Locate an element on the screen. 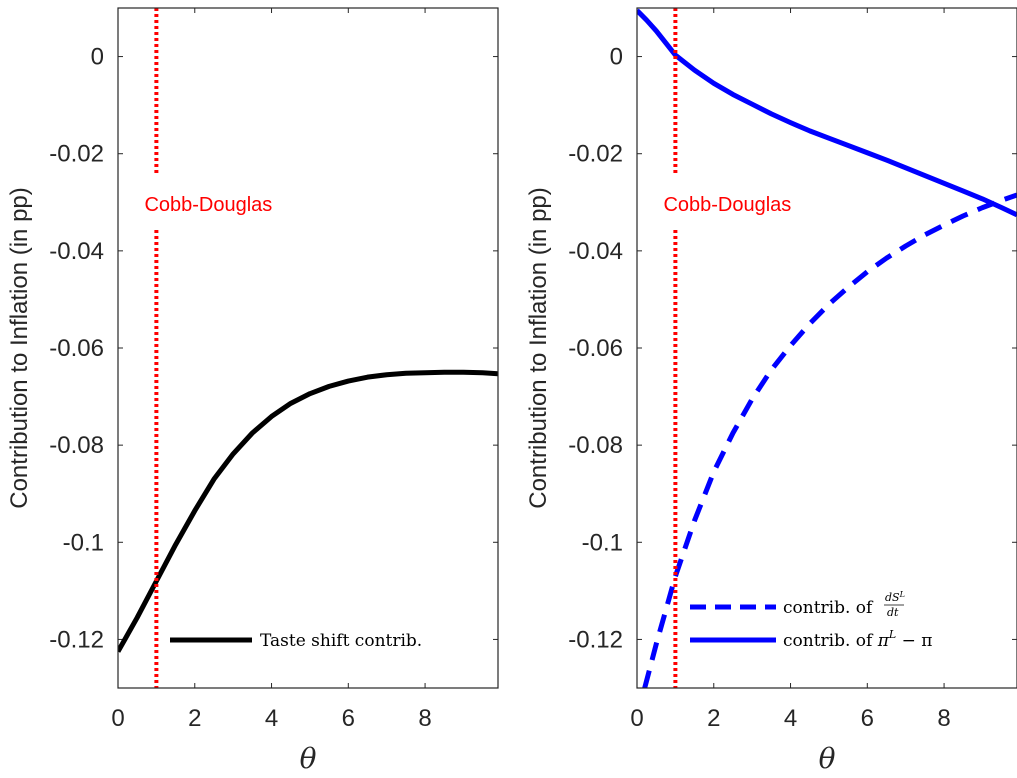 This screenshot has height=778, width=1017. left-x-axis-label: θ is located at coordinates (308, 758).